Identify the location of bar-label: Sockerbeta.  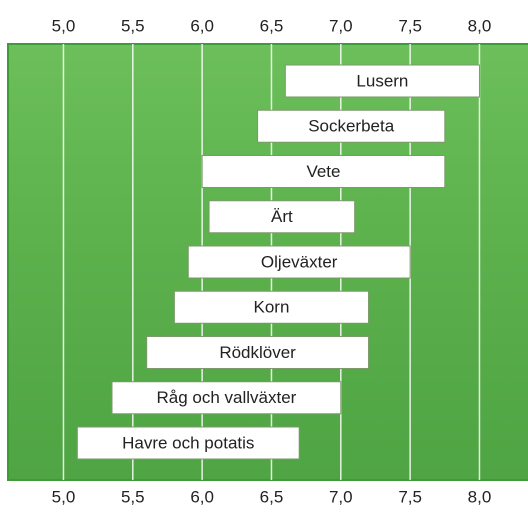
(351, 126).